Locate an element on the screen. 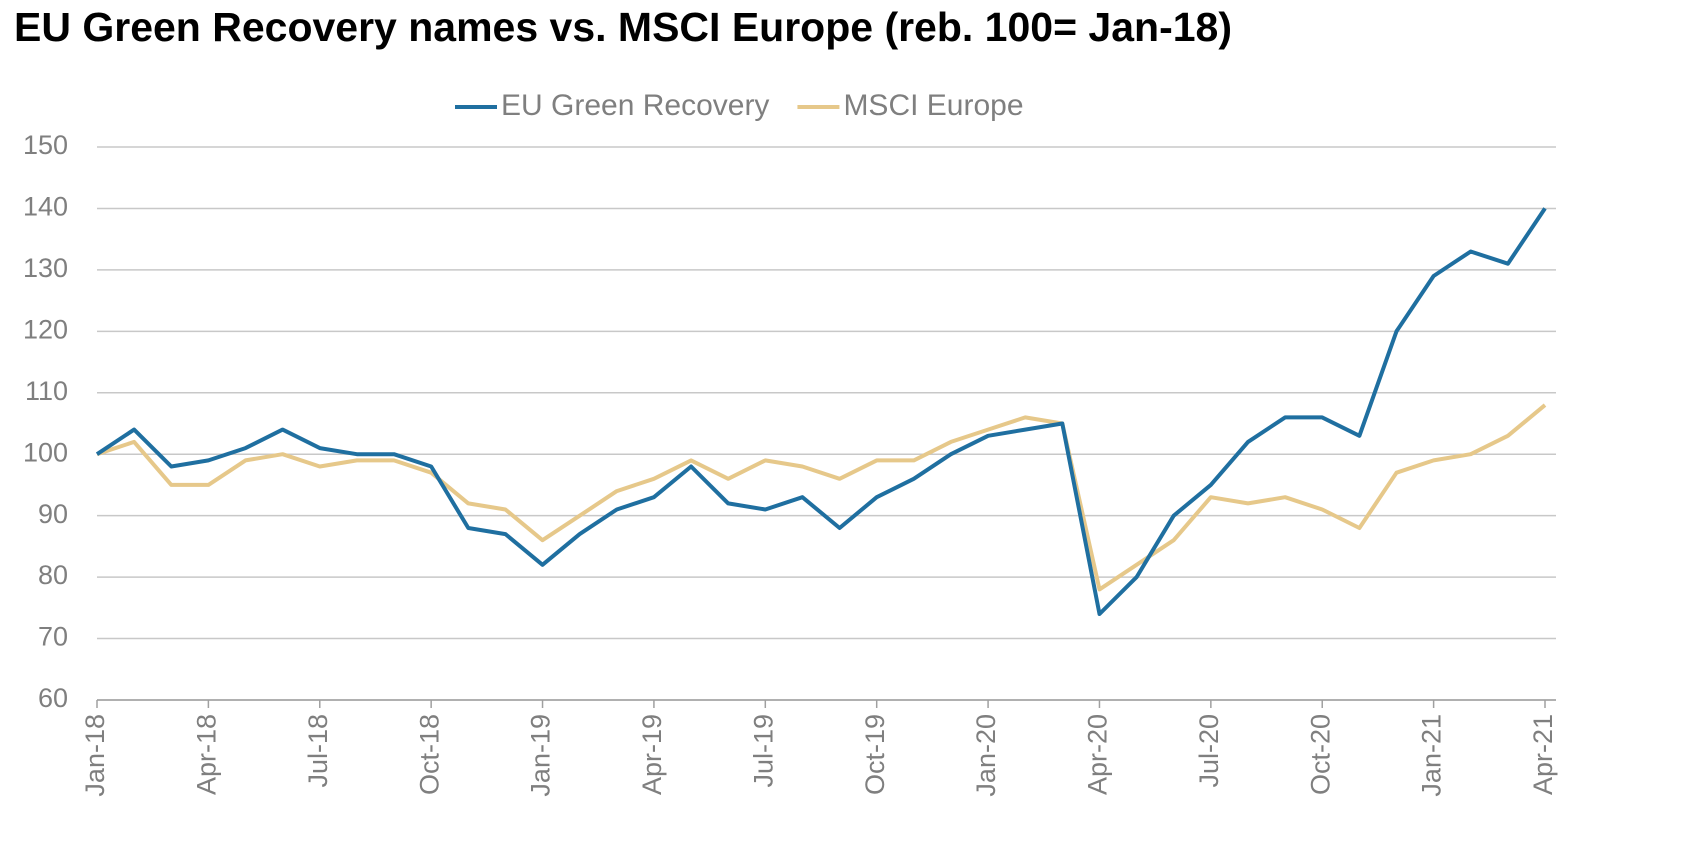 The width and height of the screenshot is (1694, 865). legend: EU Green Recovery MSCI Europe is located at coordinates (739, 105).